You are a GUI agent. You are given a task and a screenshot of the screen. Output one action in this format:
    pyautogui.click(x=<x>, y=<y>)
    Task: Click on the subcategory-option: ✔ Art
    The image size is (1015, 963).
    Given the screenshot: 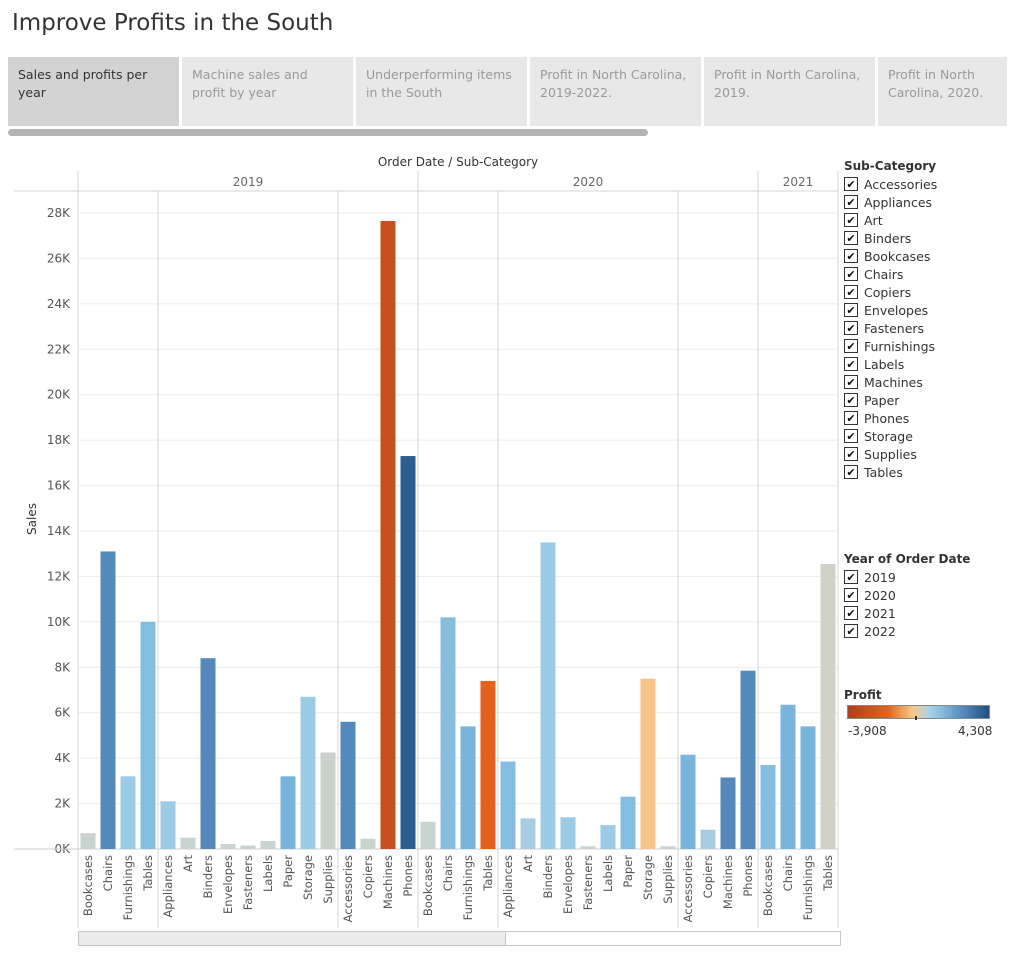 What is the action you would take?
    pyautogui.click(x=863, y=220)
    